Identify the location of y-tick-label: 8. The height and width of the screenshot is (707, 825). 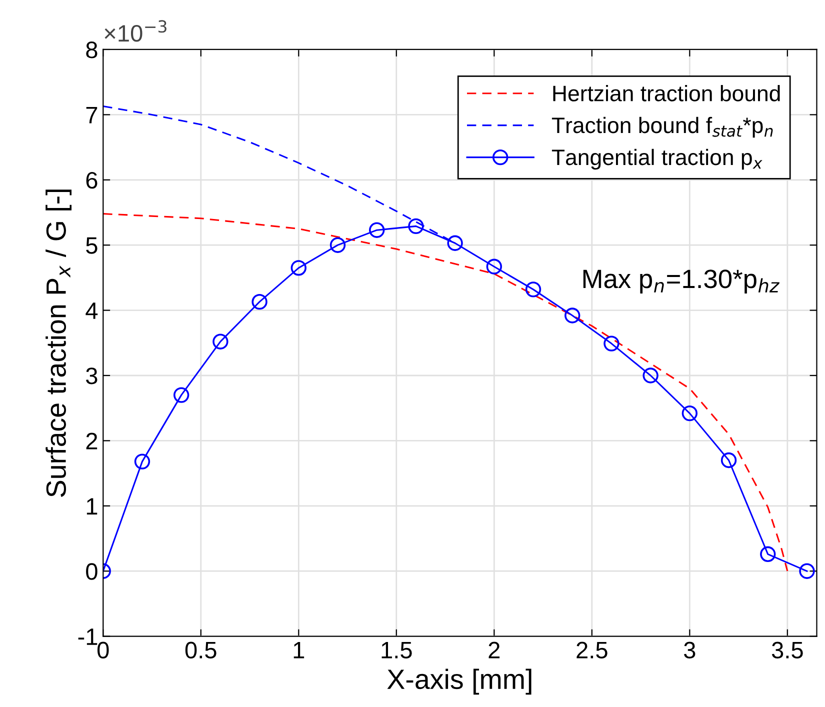
(92, 50).